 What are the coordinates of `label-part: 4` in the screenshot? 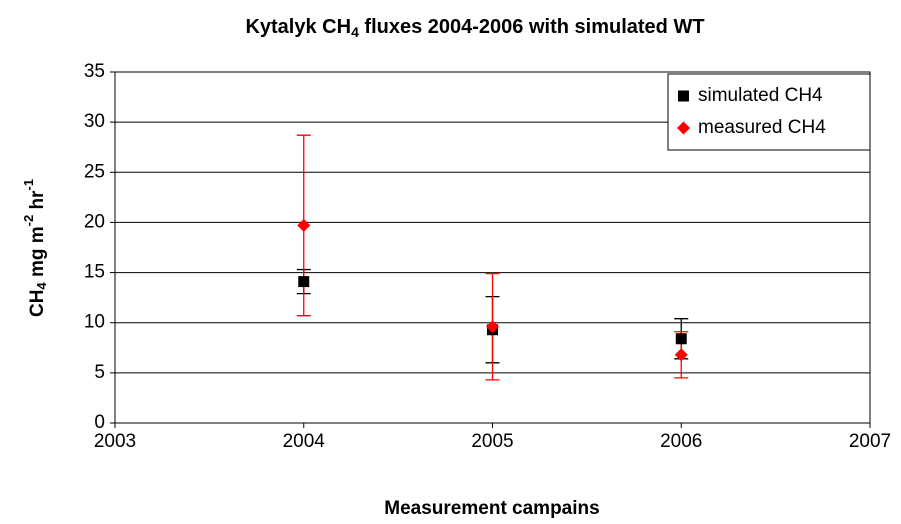 It's located at (41, 286).